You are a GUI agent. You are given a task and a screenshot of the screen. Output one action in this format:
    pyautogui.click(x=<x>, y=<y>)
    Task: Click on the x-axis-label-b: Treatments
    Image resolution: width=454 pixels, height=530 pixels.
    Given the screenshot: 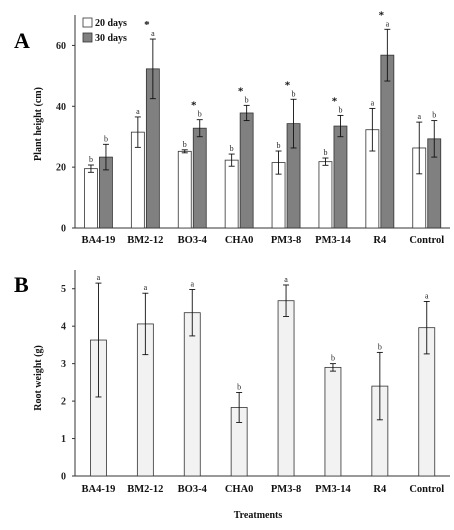 What is the action you would take?
    pyautogui.click(x=258, y=515)
    